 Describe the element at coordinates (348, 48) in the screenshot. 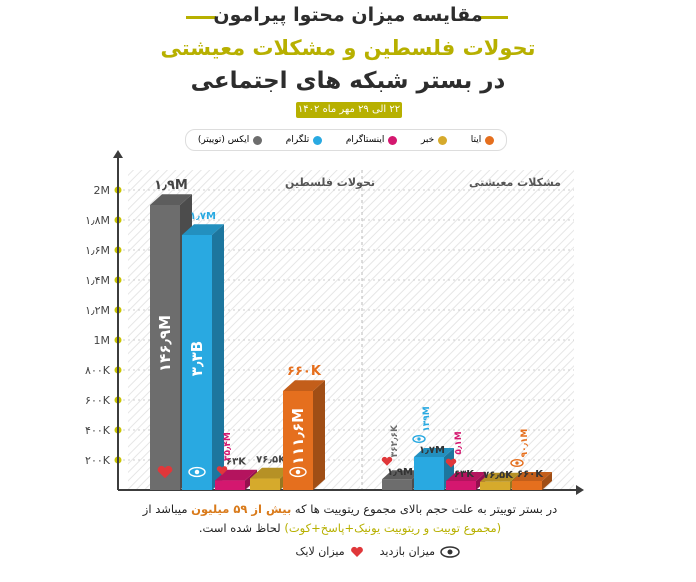

I see `title-line-2: تحولات فلسطین و مشکلات معیشتی` at that location.